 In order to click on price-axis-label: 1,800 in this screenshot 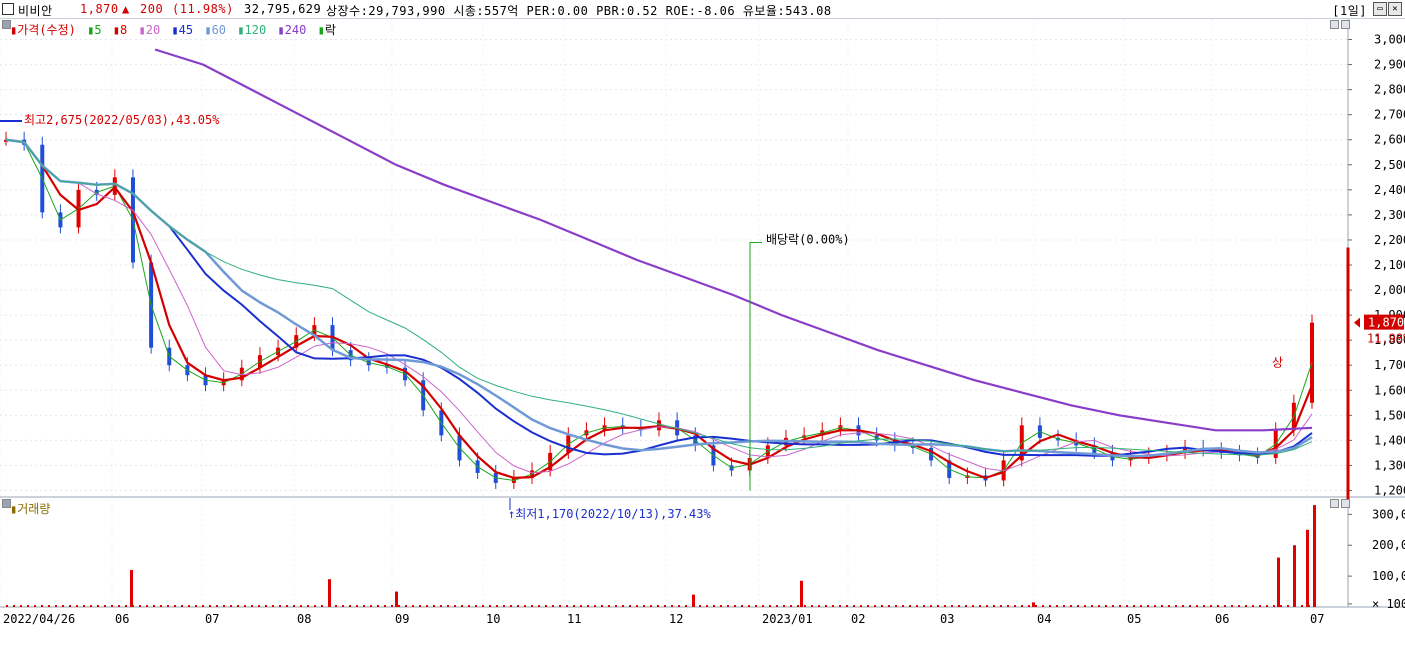, I will do `click(1389, 340)`.